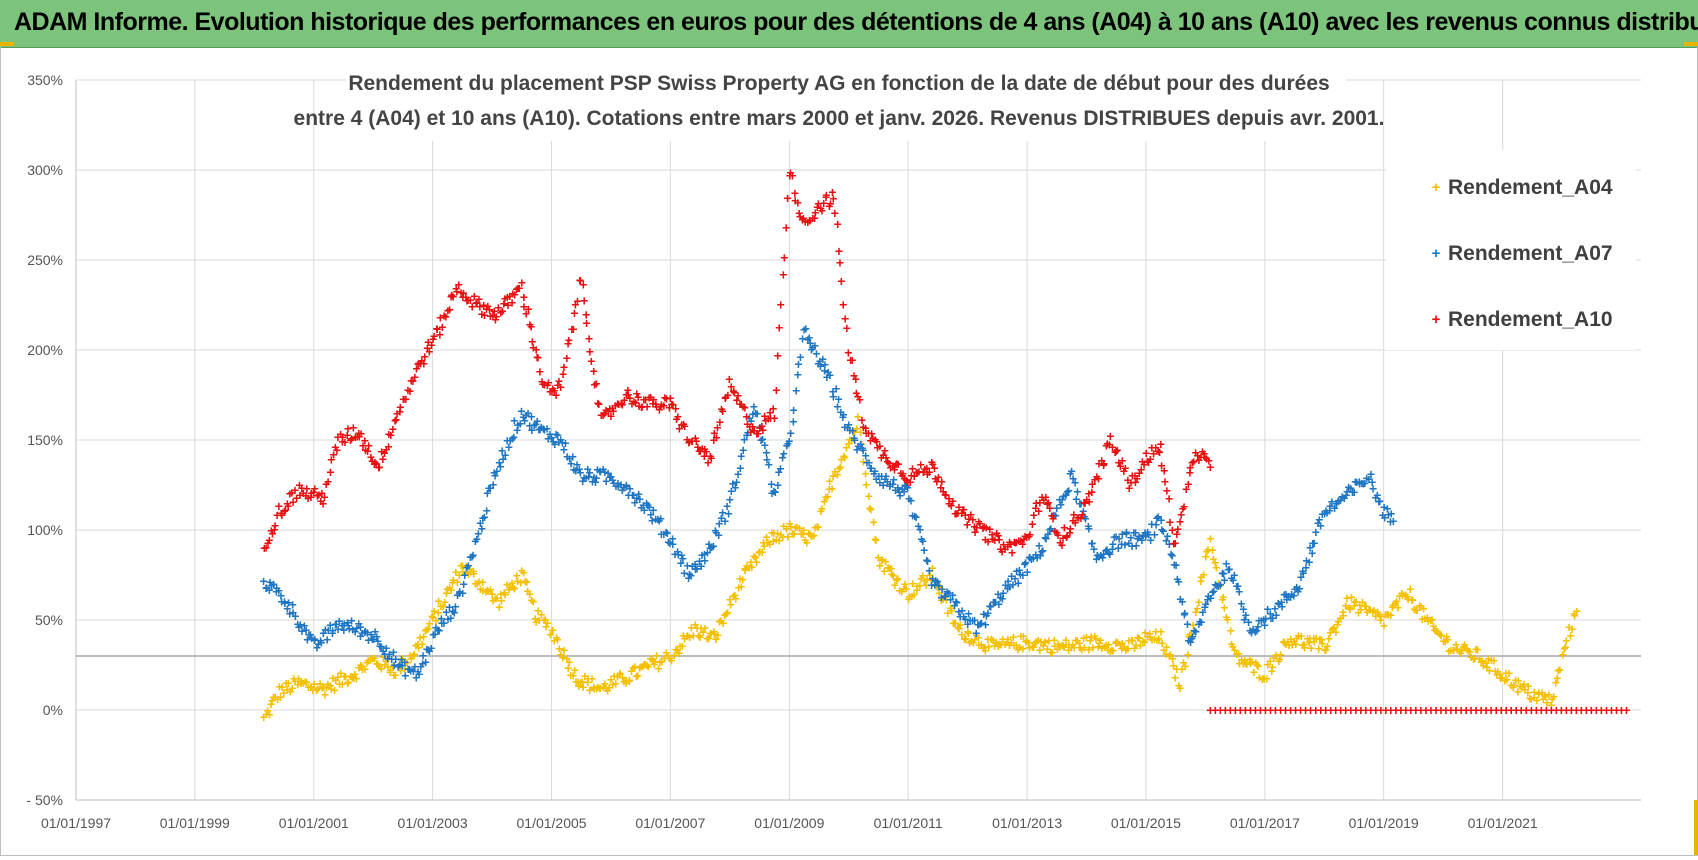  I want to click on y-tick-label: - 50%, so click(44, 800).